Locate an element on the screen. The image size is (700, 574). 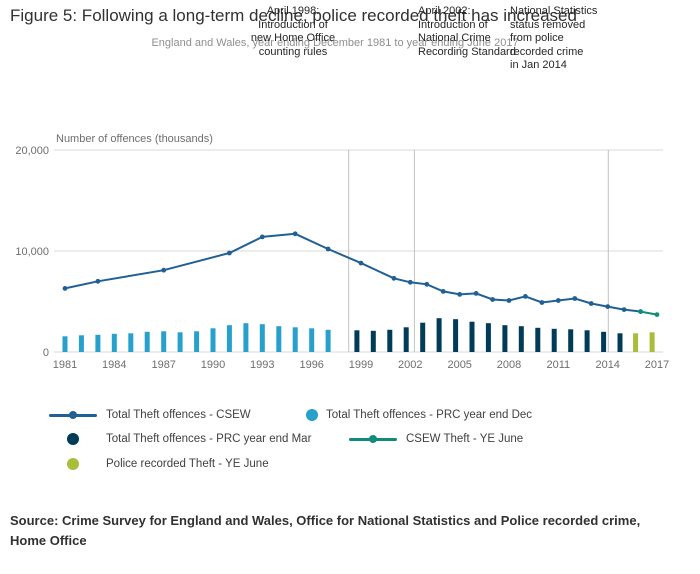
legend-item-police-recorded-ye-june: Police recorded Theft - YE June is located at coordinates (158, 464).